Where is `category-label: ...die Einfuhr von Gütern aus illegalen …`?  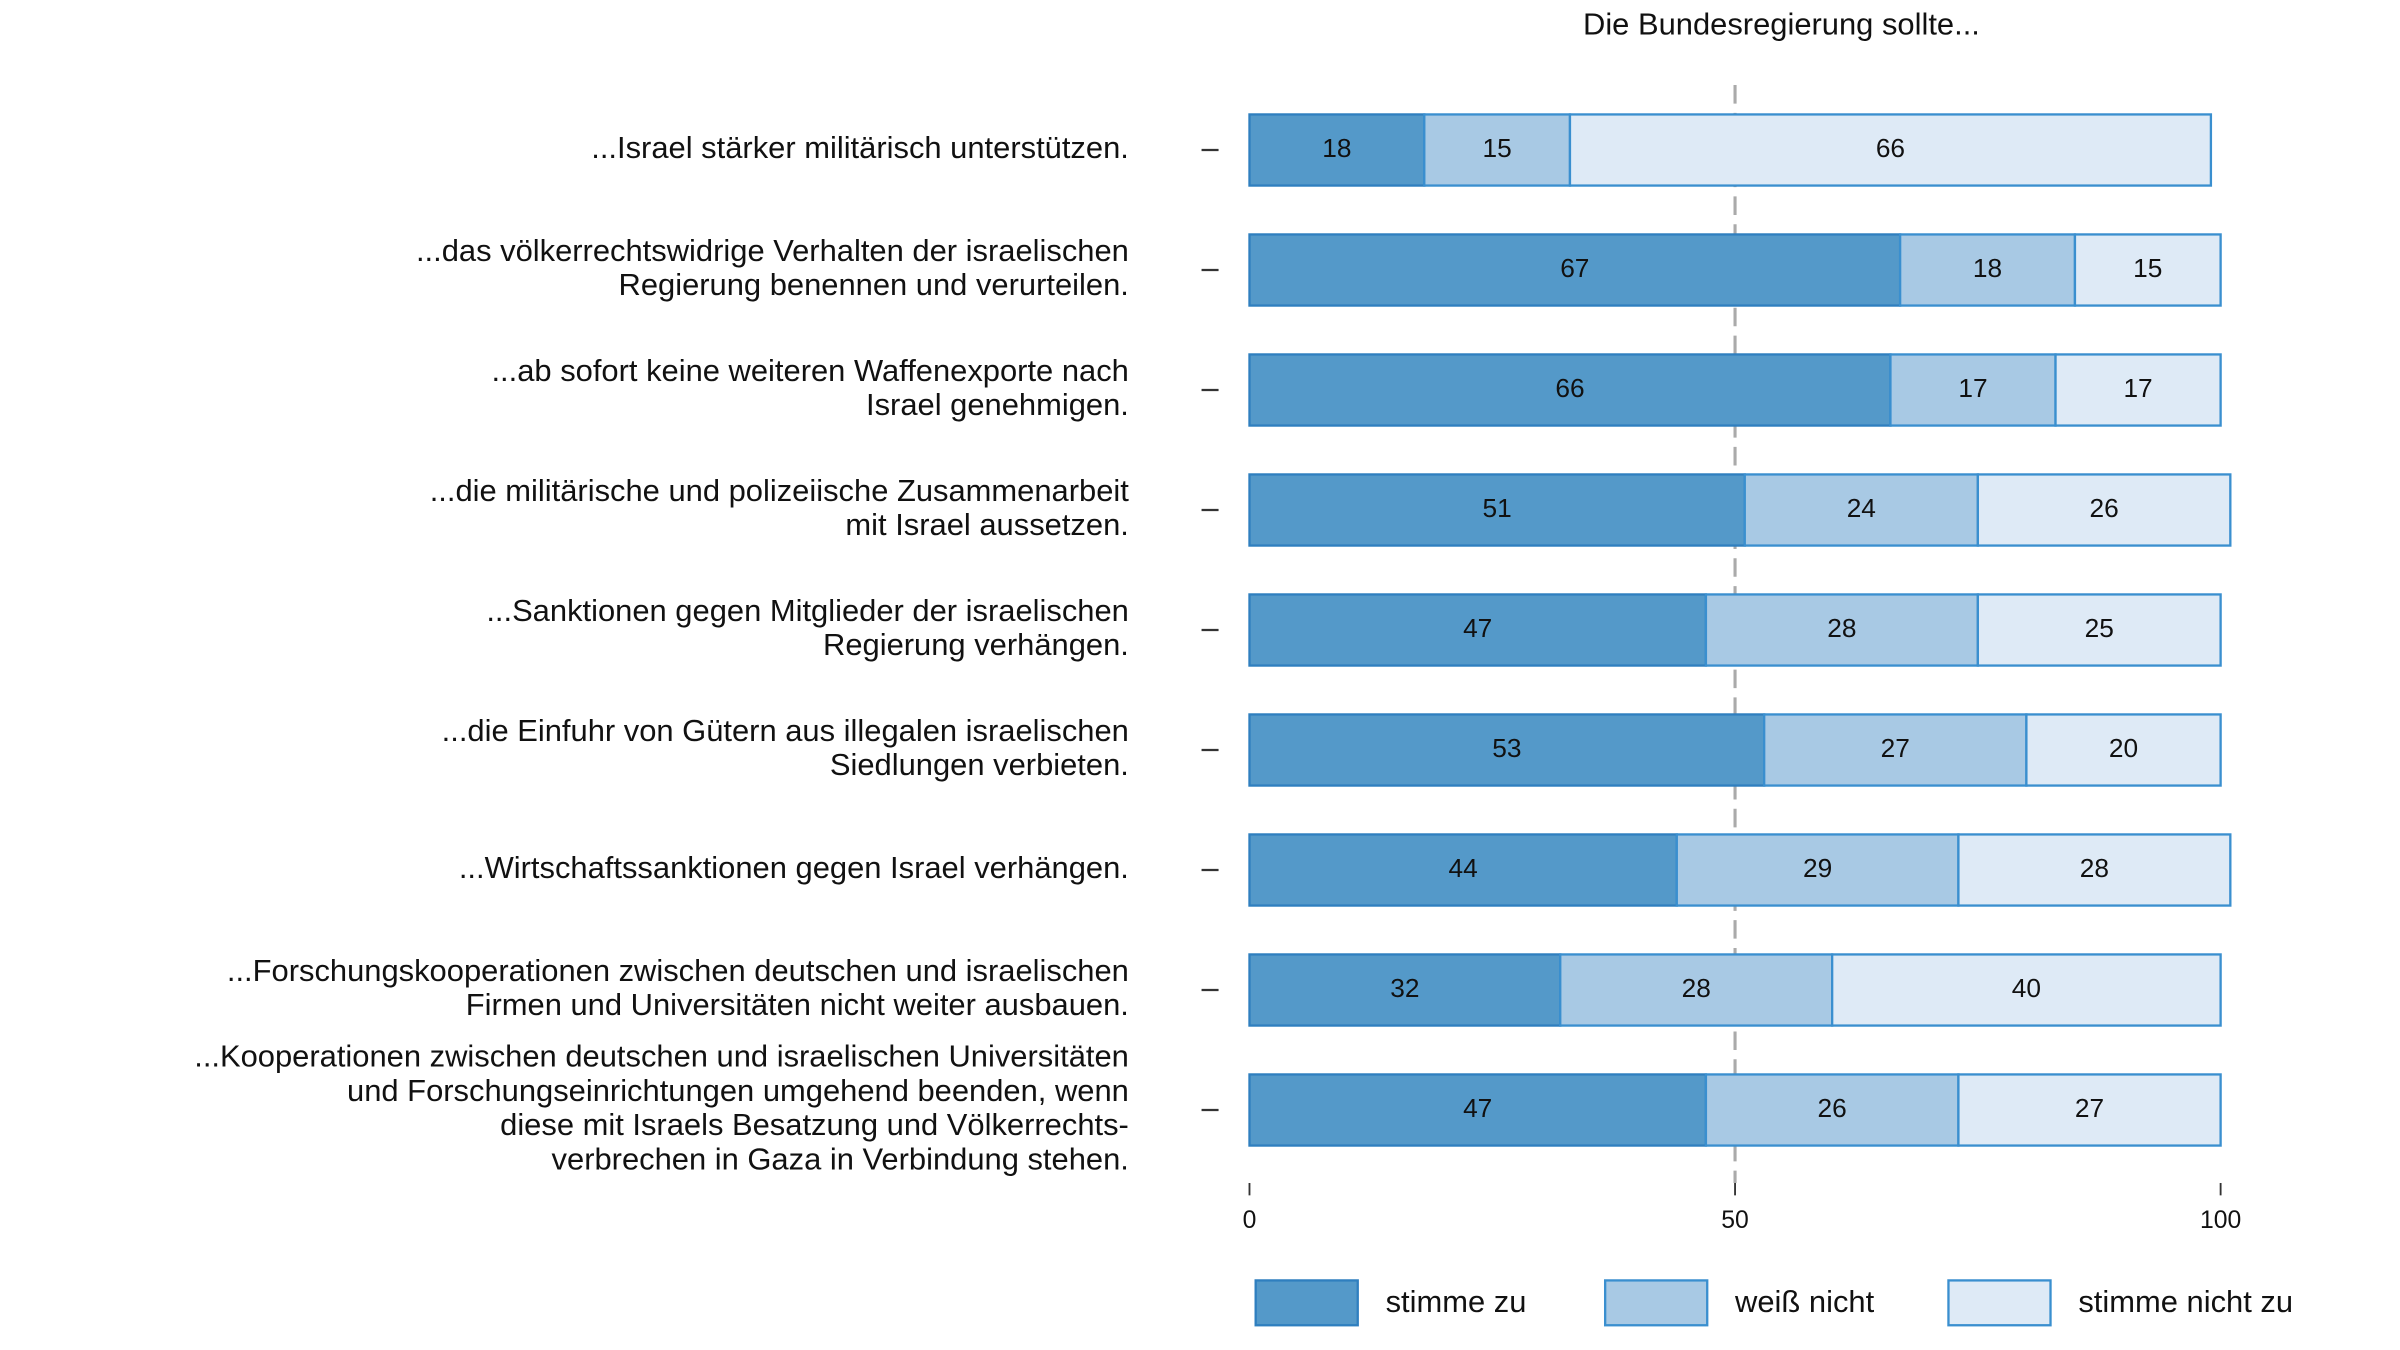
category-label: ...die Einfuhr von Gütern aus illegalen … is located at coordinates (785, 747).